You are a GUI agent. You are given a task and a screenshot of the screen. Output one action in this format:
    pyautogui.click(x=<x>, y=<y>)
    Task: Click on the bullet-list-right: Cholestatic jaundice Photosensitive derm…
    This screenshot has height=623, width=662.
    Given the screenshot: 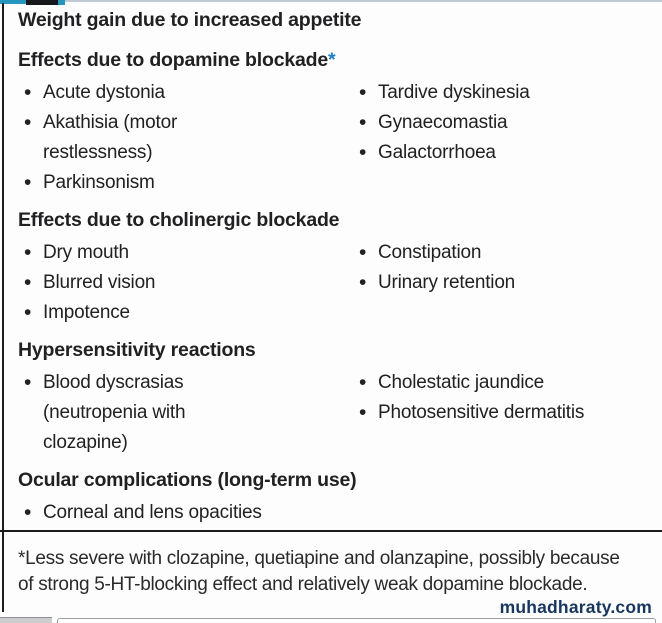 What is the action you would take?
    pyautogui.click(x=507, y=413)
    